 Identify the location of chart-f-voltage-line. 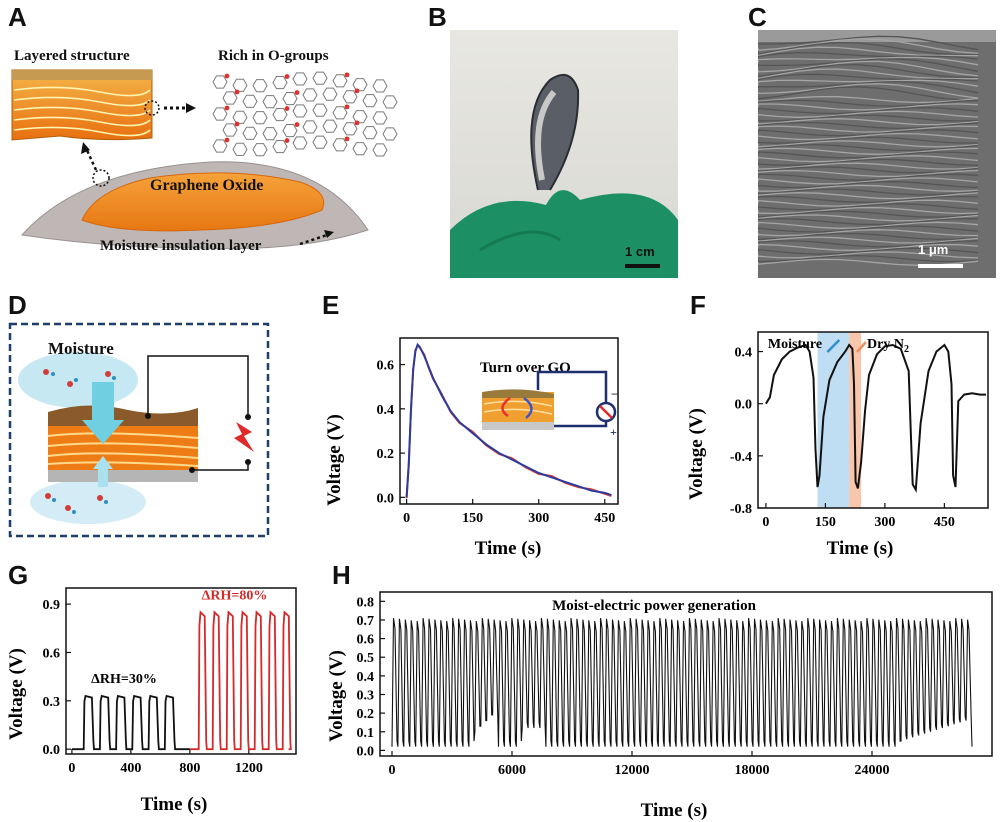
(875, 418).